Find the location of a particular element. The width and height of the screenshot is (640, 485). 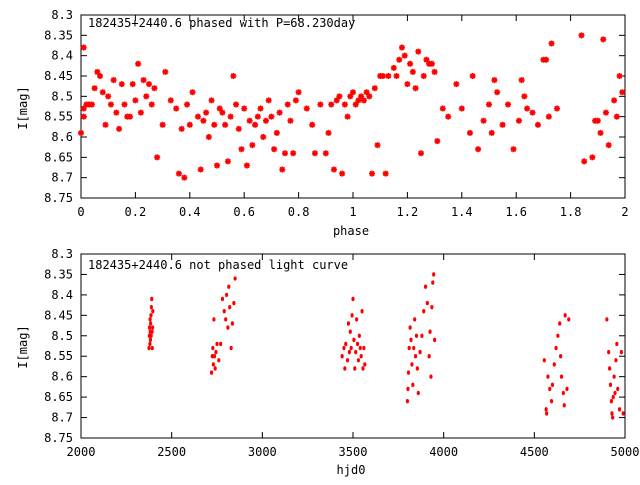

unphased-x-tick-label: 4500 is located at coordinates (534, 452).